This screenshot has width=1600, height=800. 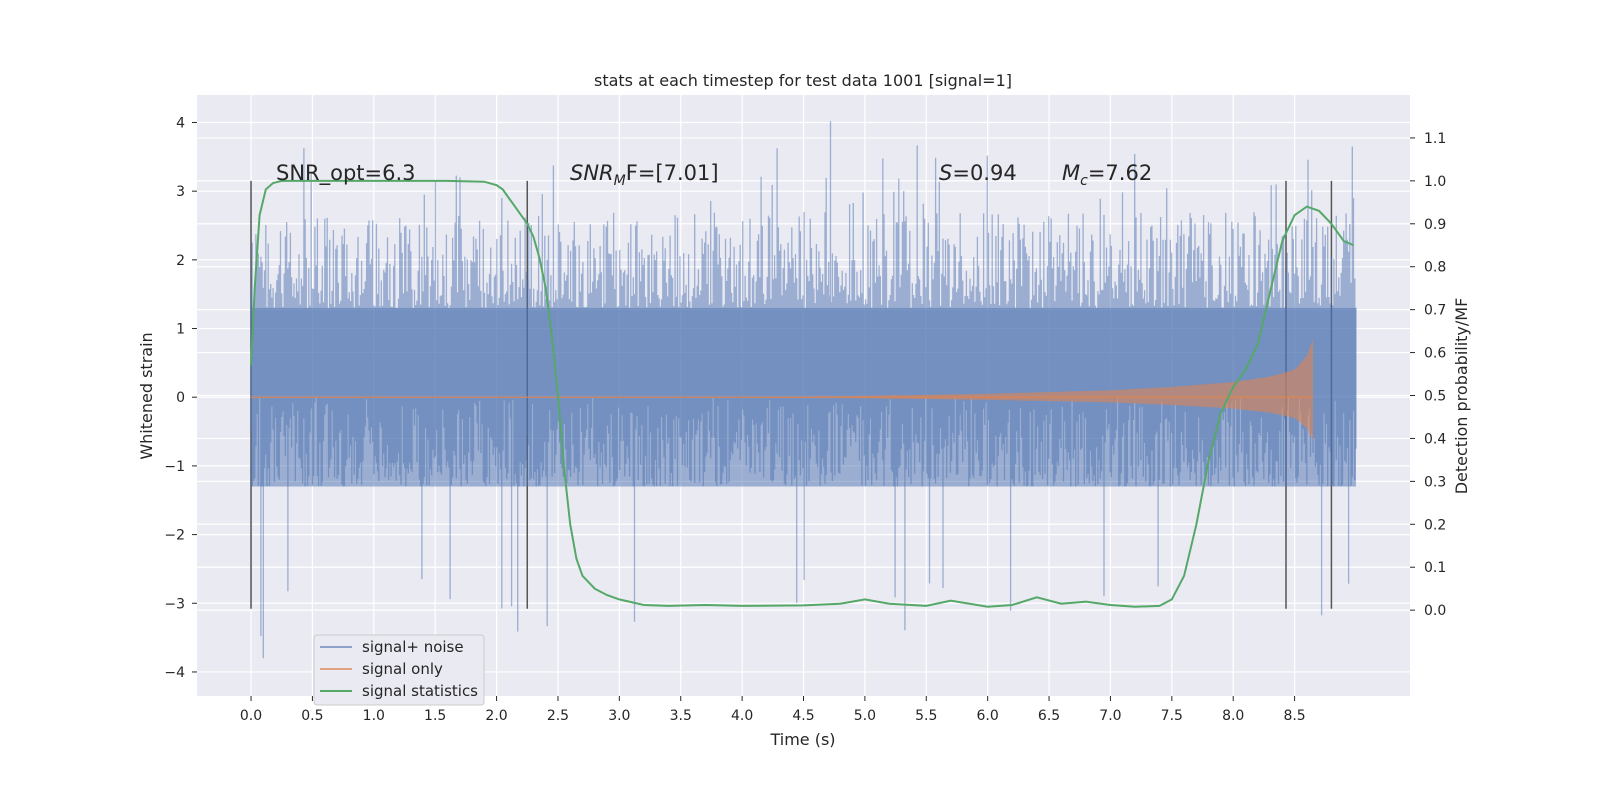 What do you see at coordinates (1120, 173) in the screenshot?
I see `annotation-mc-value: =7.62` at bounding box center [1120, 173].